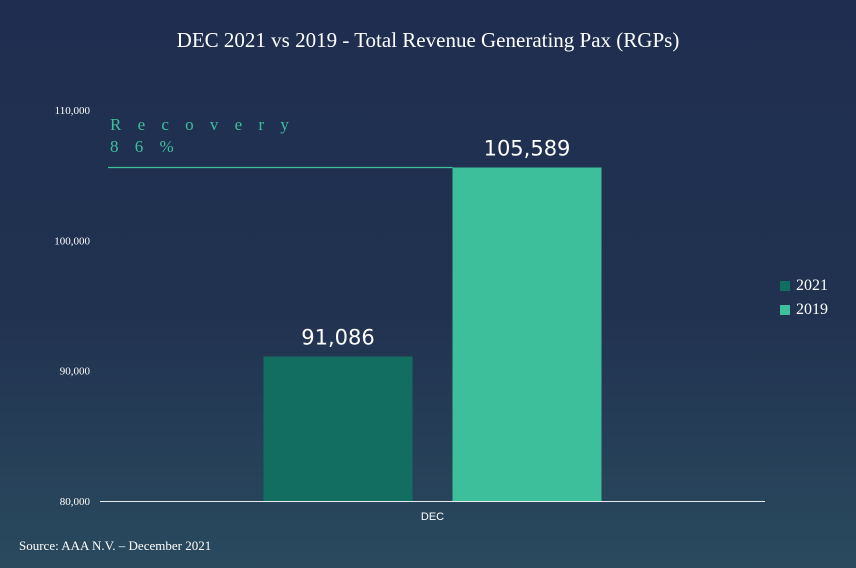 Image resolution: width=856 pixels, height=568 pixels. What do you see at coordinates (115, 545) in the screenshot?
I see `source-note: Source: AAA N.V. – December 2021` at bounding box center [115, 545].